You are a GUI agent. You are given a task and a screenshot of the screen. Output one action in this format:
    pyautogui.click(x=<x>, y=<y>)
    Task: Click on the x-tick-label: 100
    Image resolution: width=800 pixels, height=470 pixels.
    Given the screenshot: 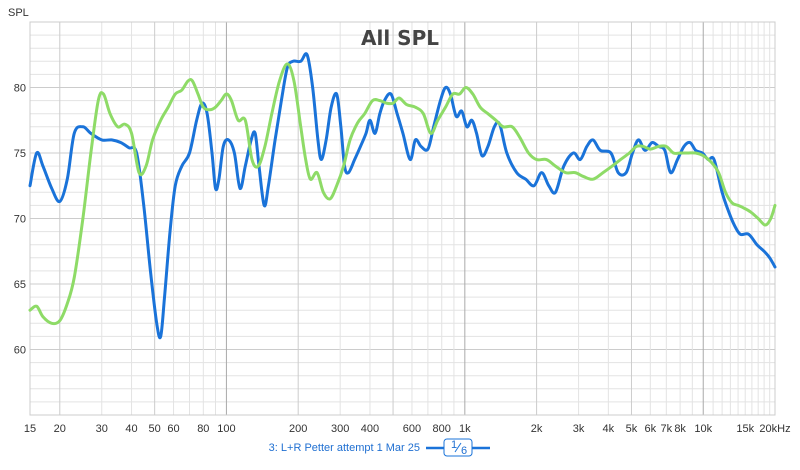 What is the action you would take?
    pyautogui.click(x=226, y=429)
    